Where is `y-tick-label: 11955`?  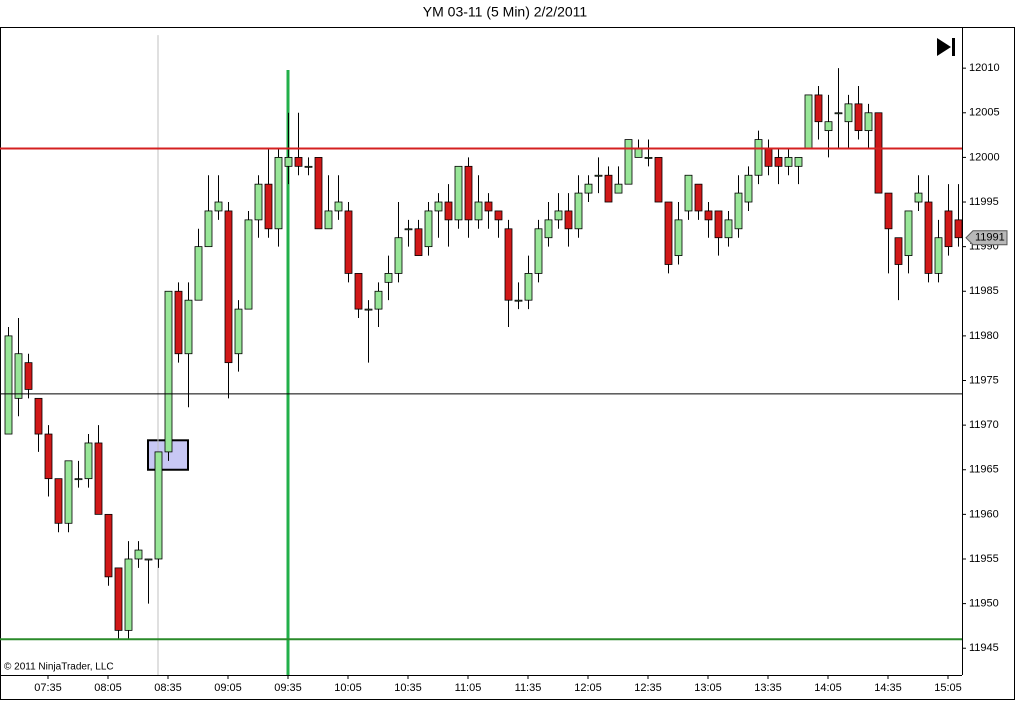
y-tick-label: 11955 is located at coordinates (984, 559).